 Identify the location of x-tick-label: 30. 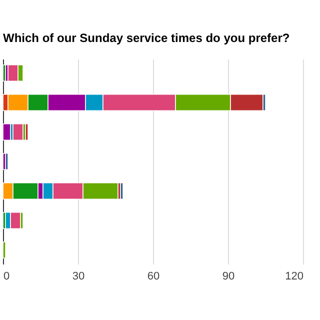
(78, 276).